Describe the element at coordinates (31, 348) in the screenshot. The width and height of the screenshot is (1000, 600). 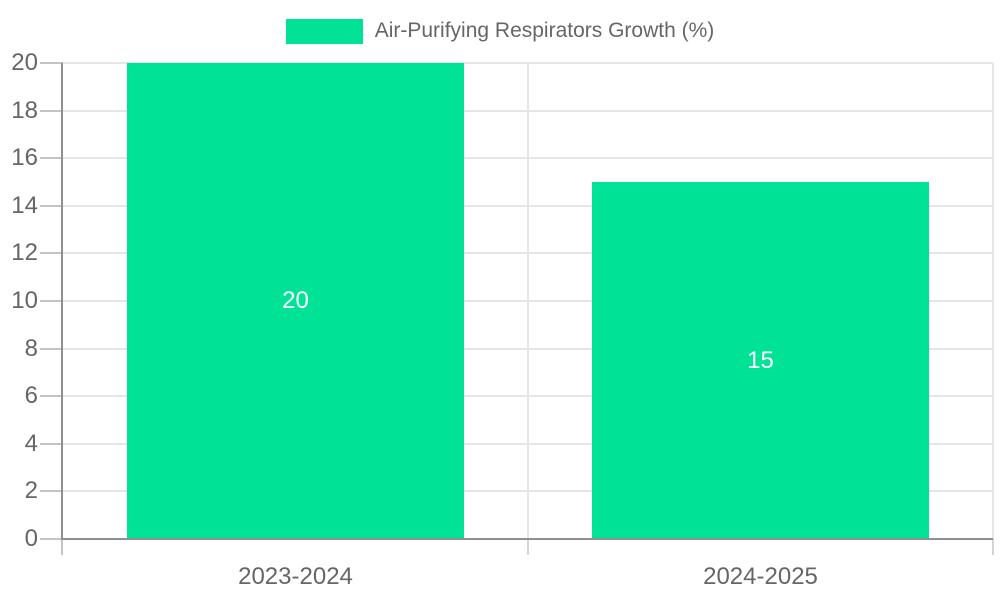
I see `y-tick-label: 8` at that location.